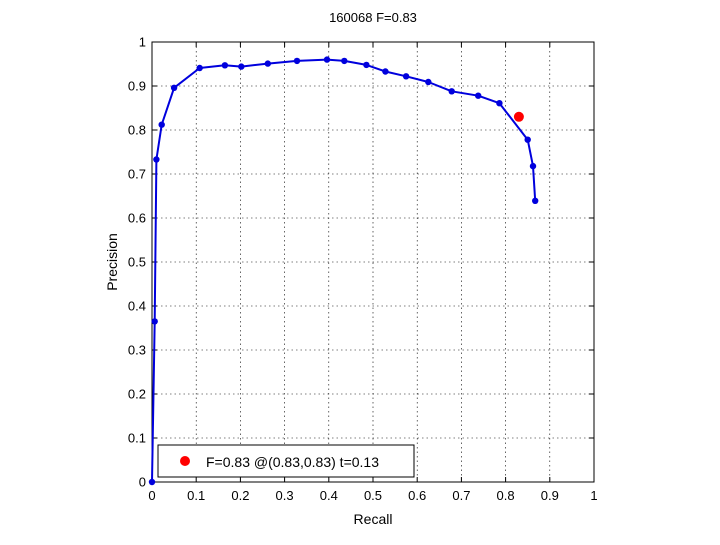 The width and height of the screenshot is (720, 545). Describe the element at coordinates (373, 17) in the screenshot. I see `chart-title: 160068 F=0.83` at that location.